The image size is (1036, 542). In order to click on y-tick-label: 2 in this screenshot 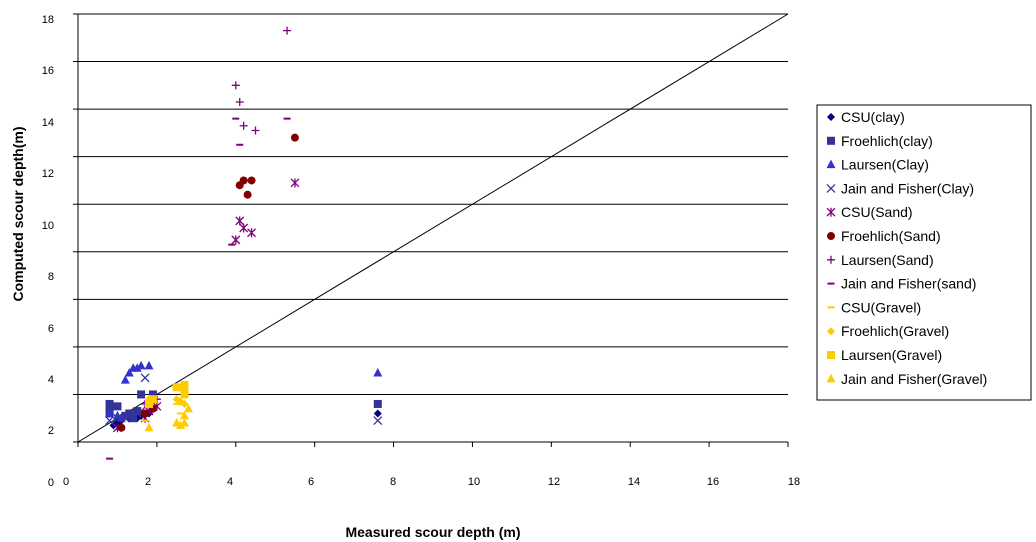, I will do `click(51, 431)`.